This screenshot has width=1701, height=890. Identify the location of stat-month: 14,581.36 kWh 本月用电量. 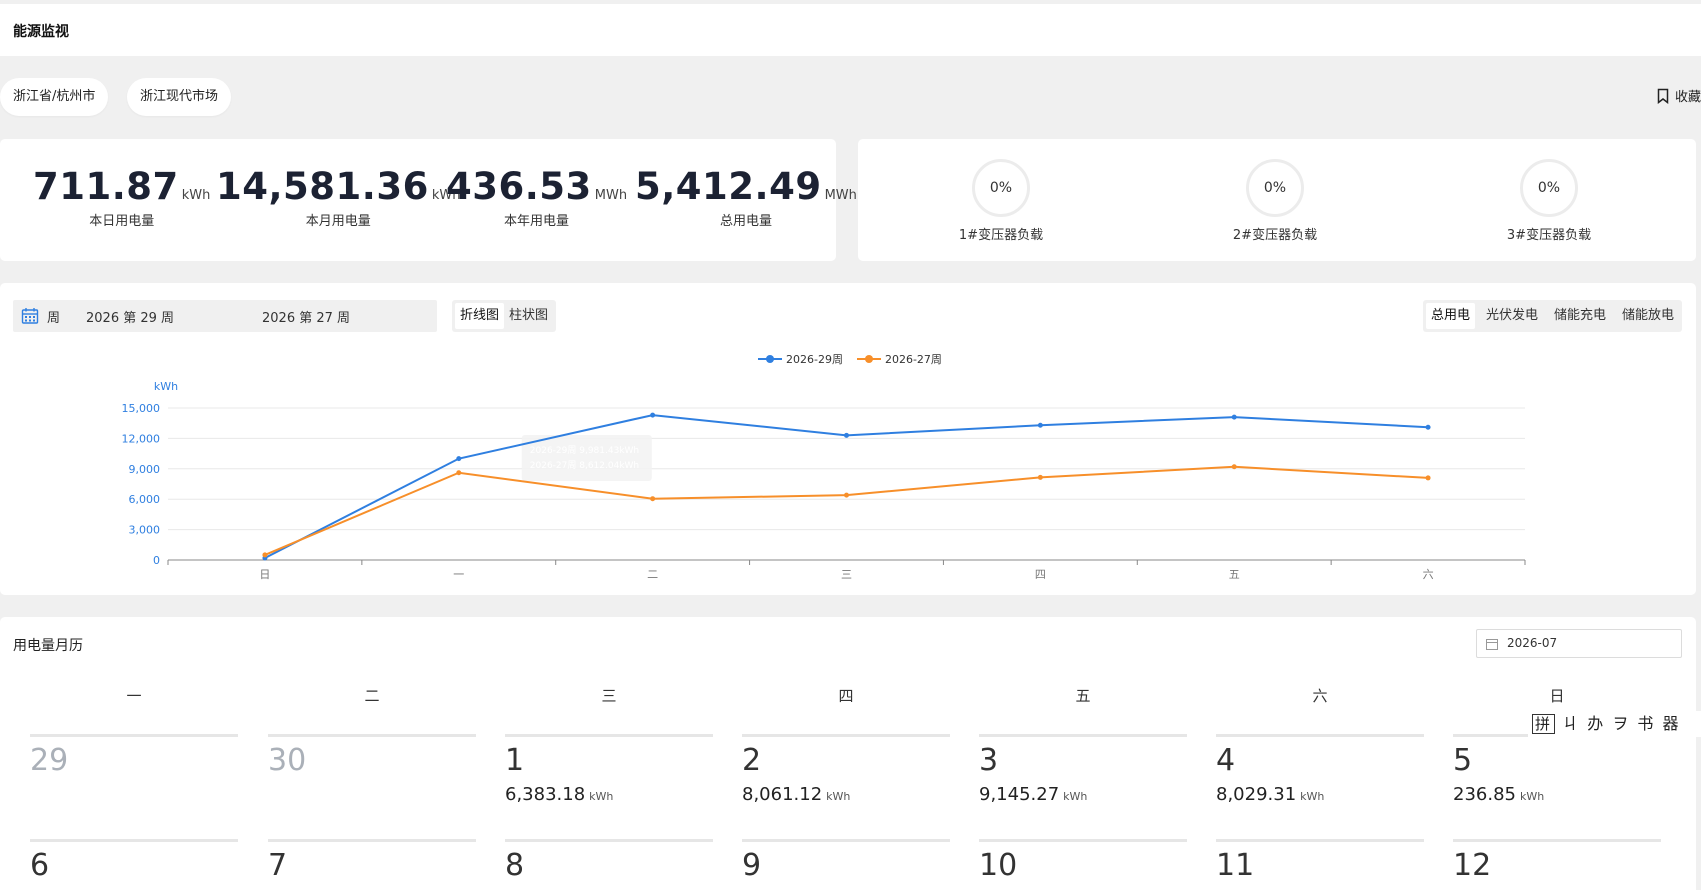
(338, 197).